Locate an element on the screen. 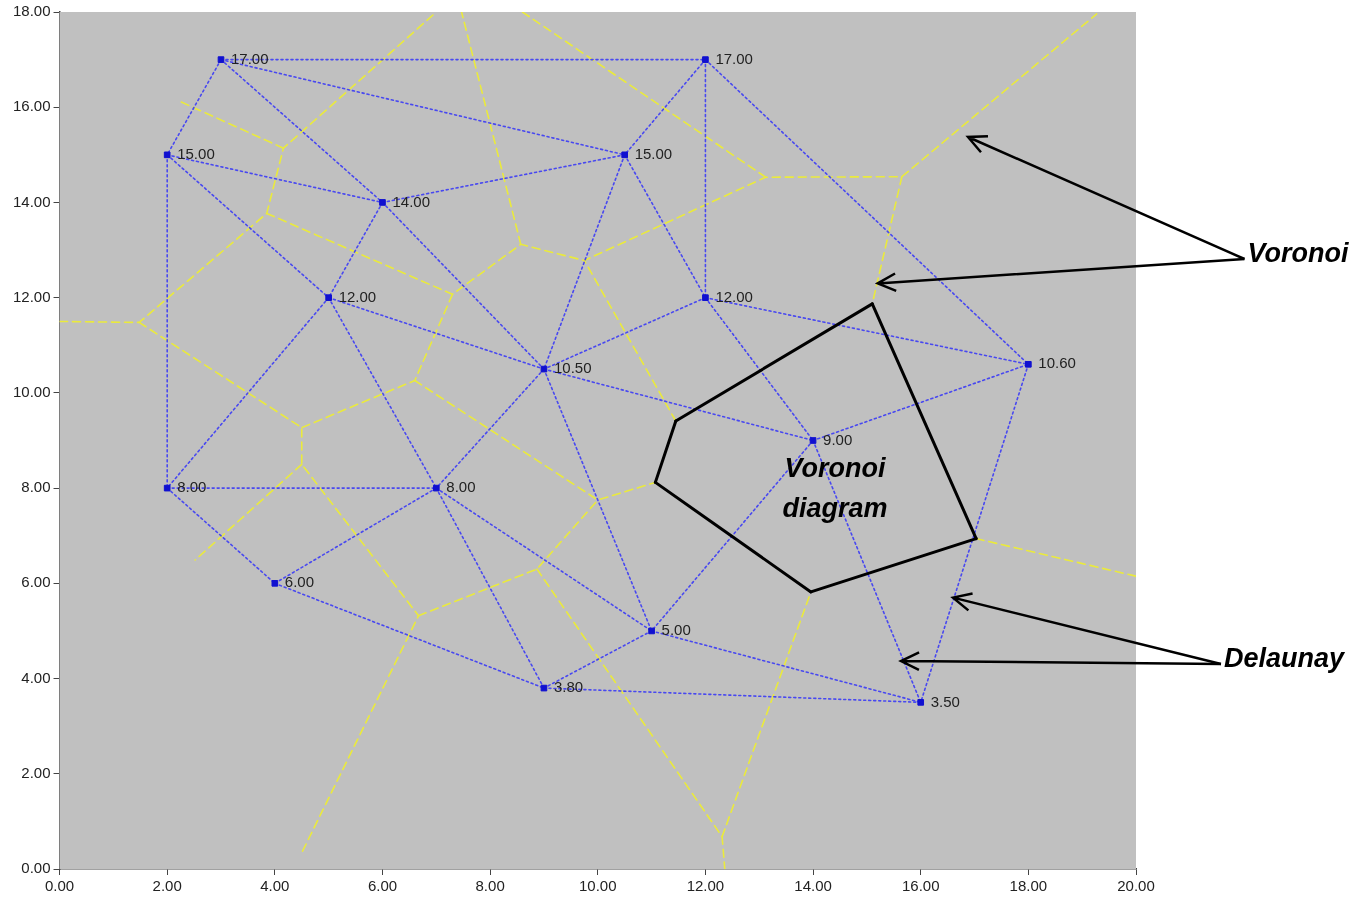 Image resolution: width=1371 pixels, height=903 pixels. y-tick-label: 12.00 is located at coordinates (31, 296).